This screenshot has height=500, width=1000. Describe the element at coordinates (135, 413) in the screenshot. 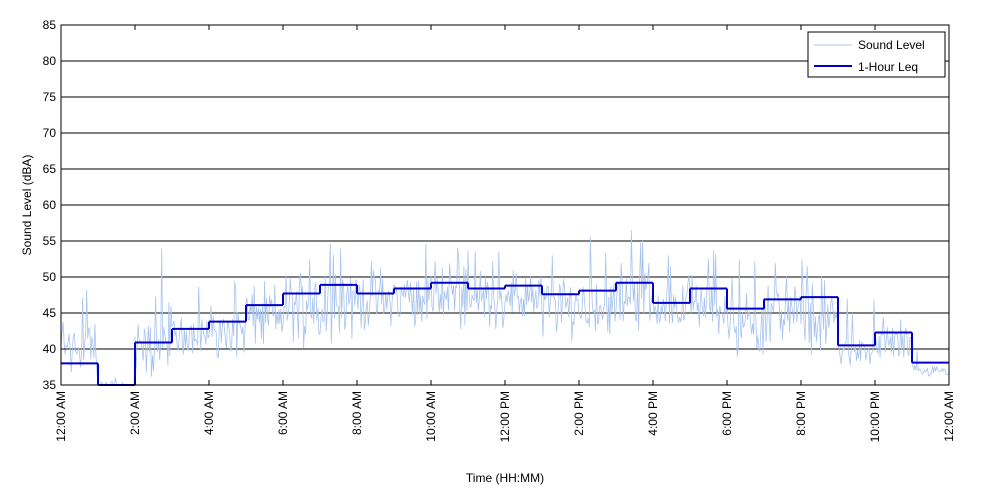

I see `x-tick-label-2: 2:00 AM` at that location.